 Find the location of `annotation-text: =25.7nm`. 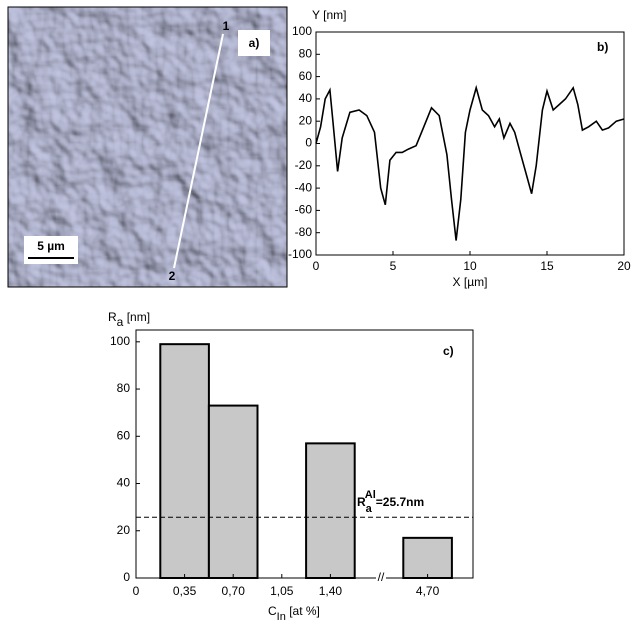

annotation-text: =25.7nm is located at coordinates (400, 502).